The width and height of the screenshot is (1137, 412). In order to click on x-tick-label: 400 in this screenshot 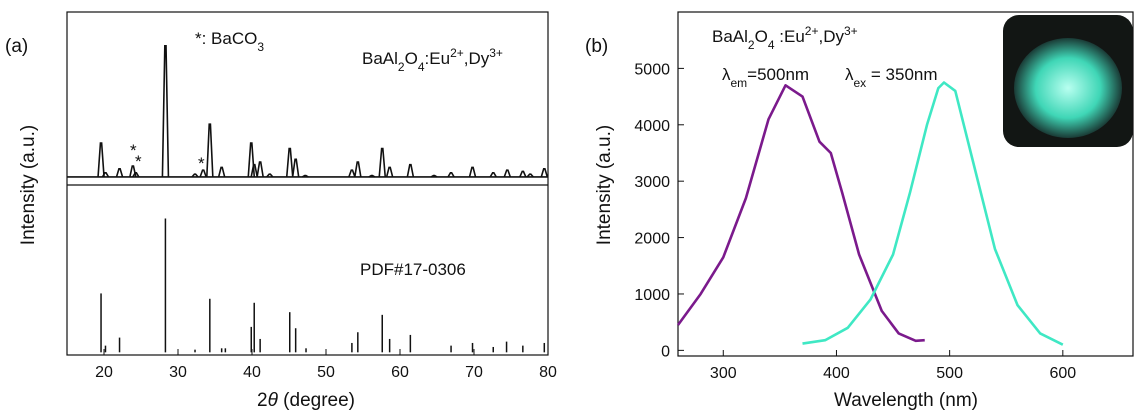, I will do `click(836, 373)`.